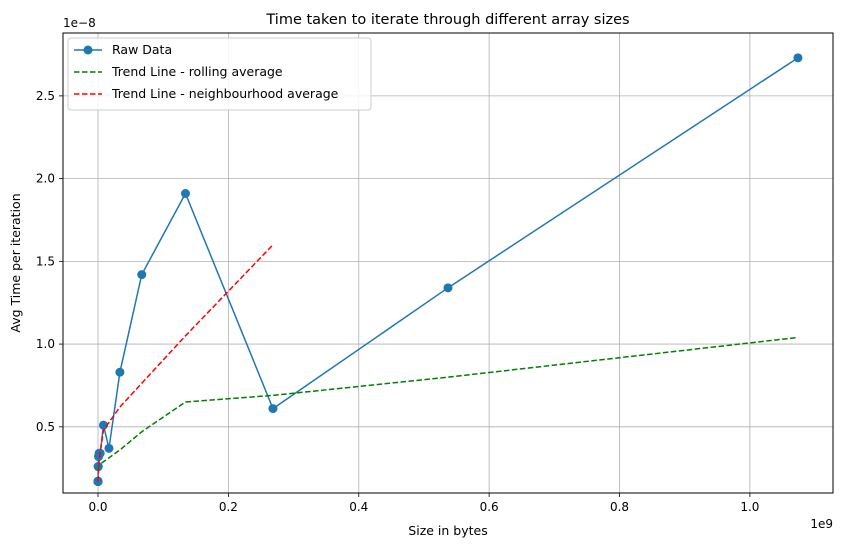 The width and height of the screenshot is (846, 547). I want to click on x-tick-label: 0.2, so click(228, 507).